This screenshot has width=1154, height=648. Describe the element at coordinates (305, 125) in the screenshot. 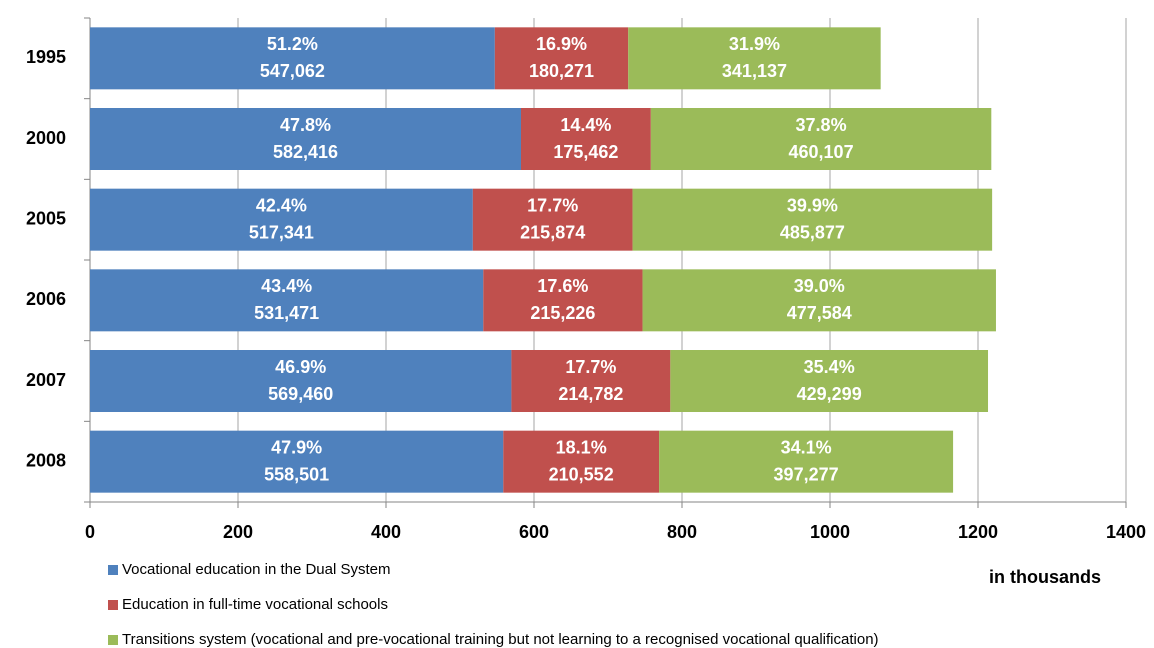

I see `share-label: 47.8%` at that location.